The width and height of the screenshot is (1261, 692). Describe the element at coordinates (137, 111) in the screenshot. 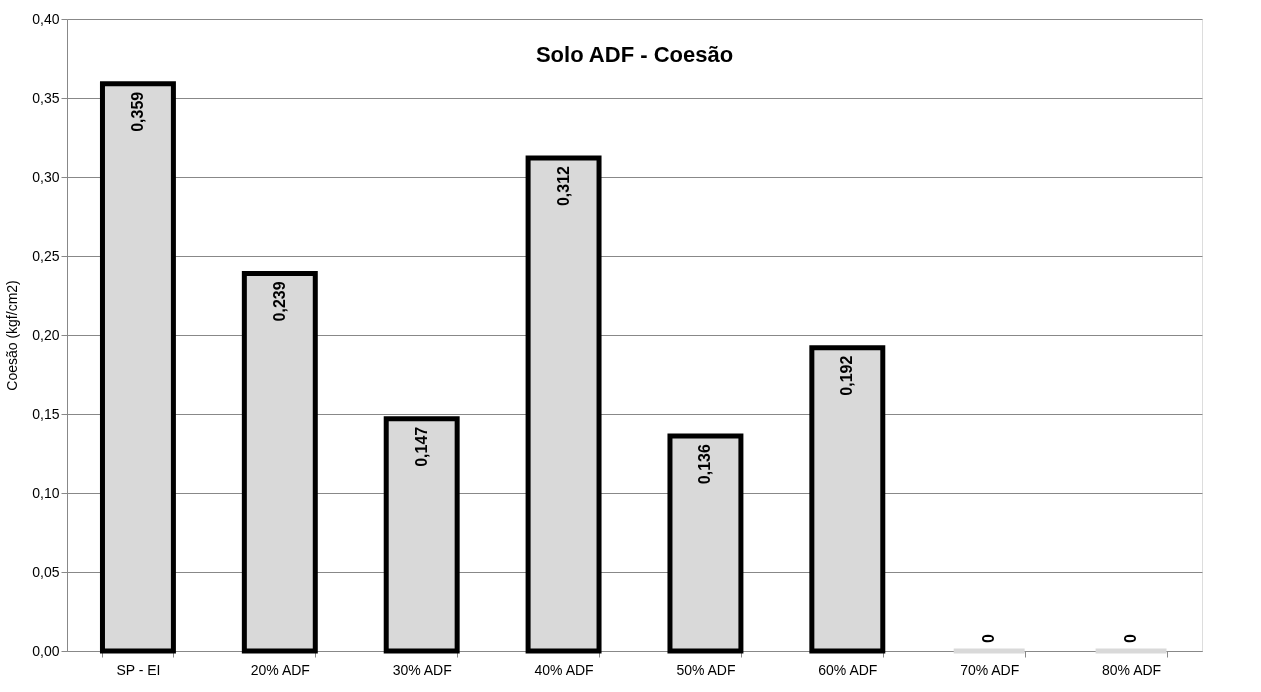

I see `data-label: 0,359` at that location.